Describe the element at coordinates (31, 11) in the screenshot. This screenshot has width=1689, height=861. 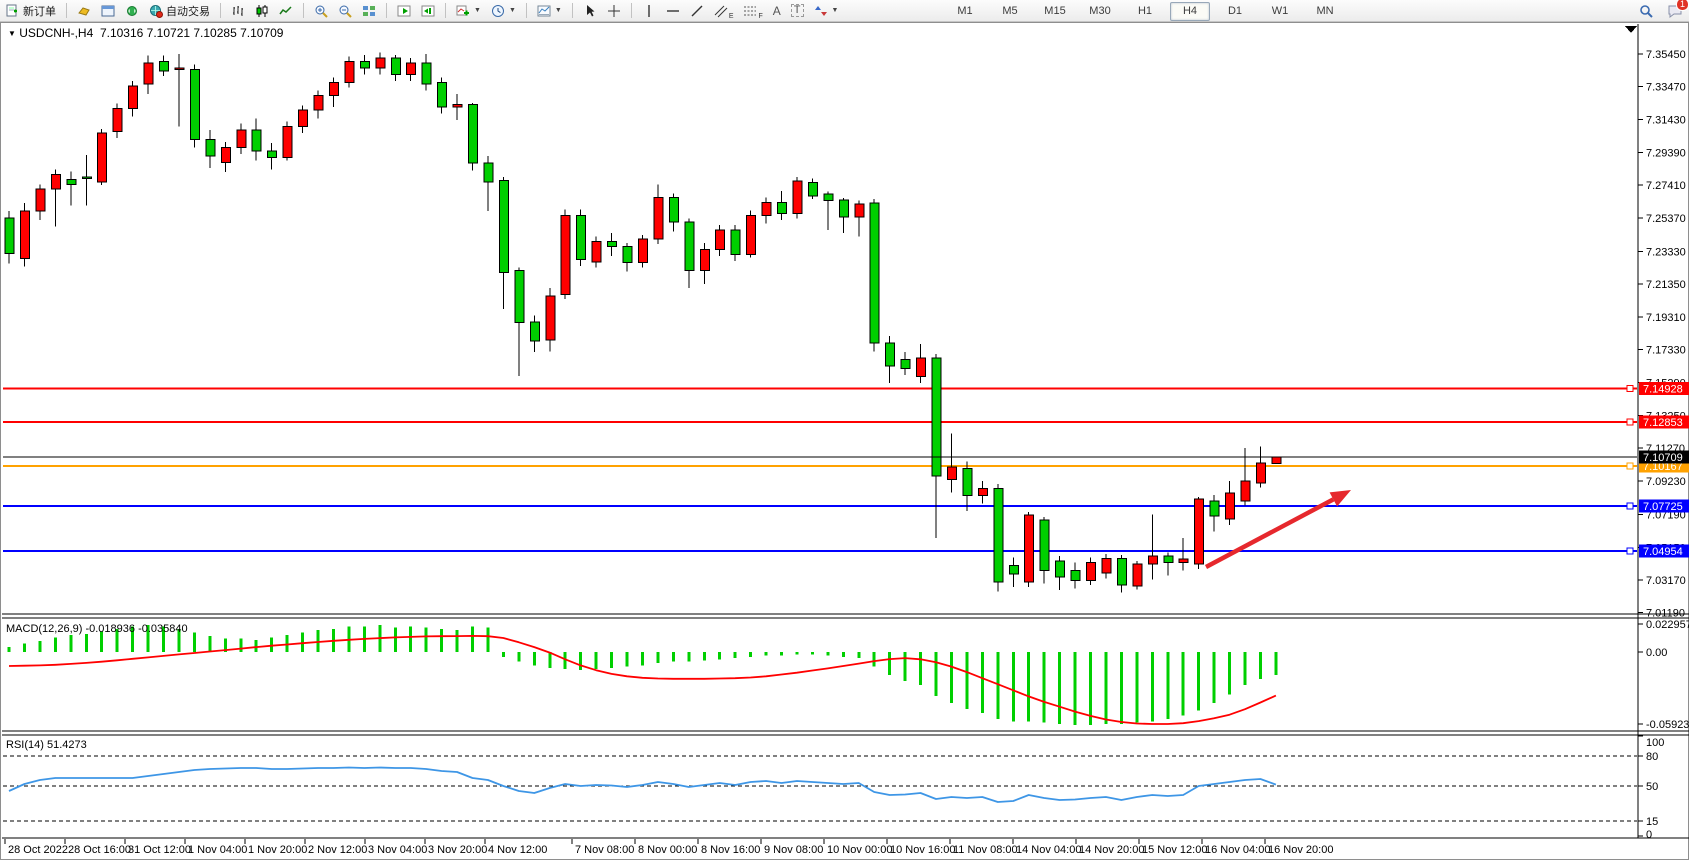
I see `new-order-button: 新订单` at that location.